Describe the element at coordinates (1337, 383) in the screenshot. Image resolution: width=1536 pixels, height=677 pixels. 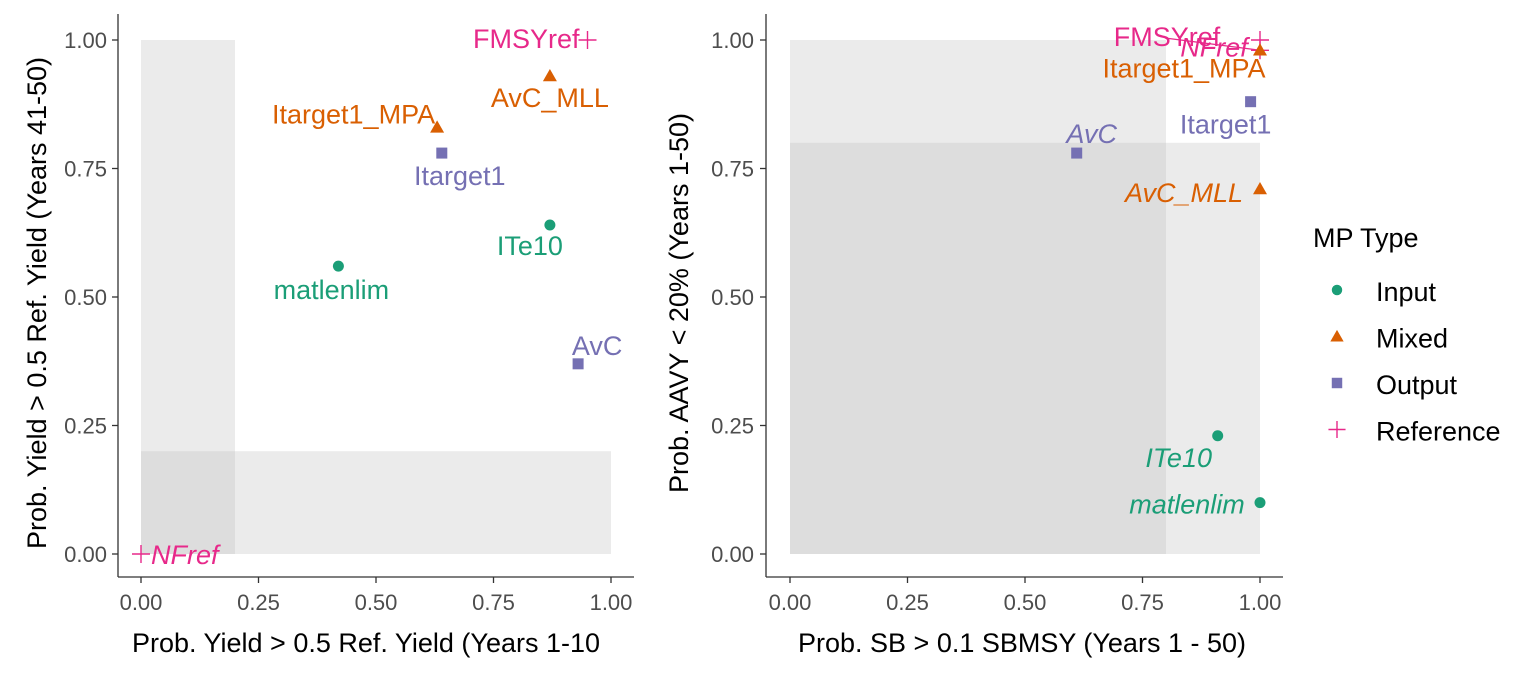
I see `legend-key-output` at that location.